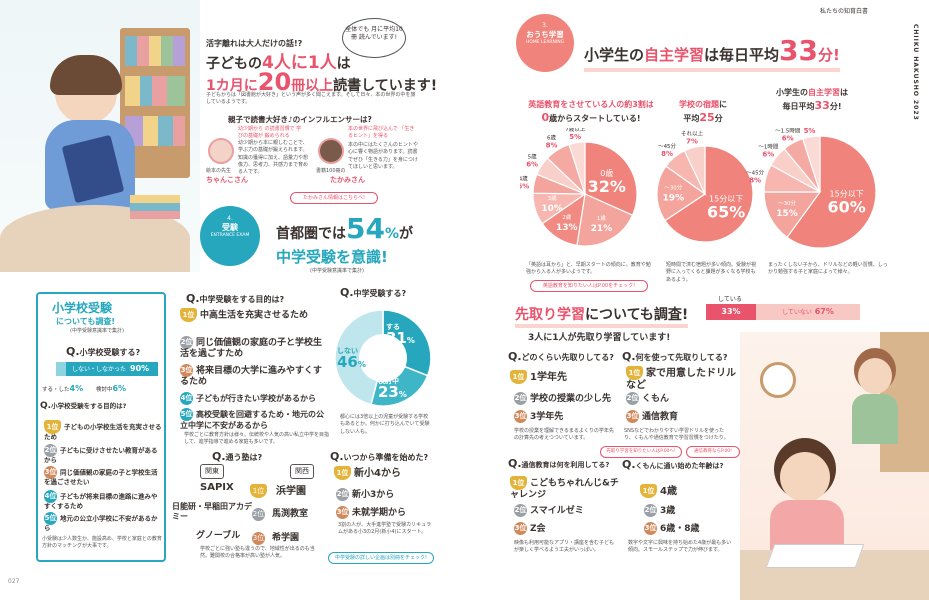 The width and height of the screenshot is (929, 600). I want to click on pie1-value-4: 6%, so click(524, 186).